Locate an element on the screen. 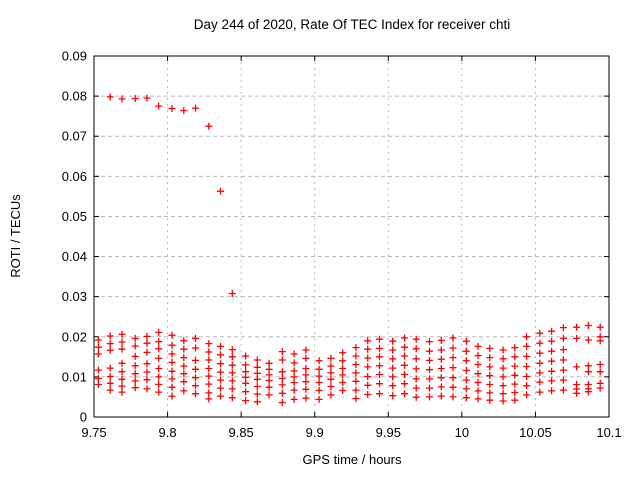  y-tick-label: 0.05 is located at coordinates (74, 216).